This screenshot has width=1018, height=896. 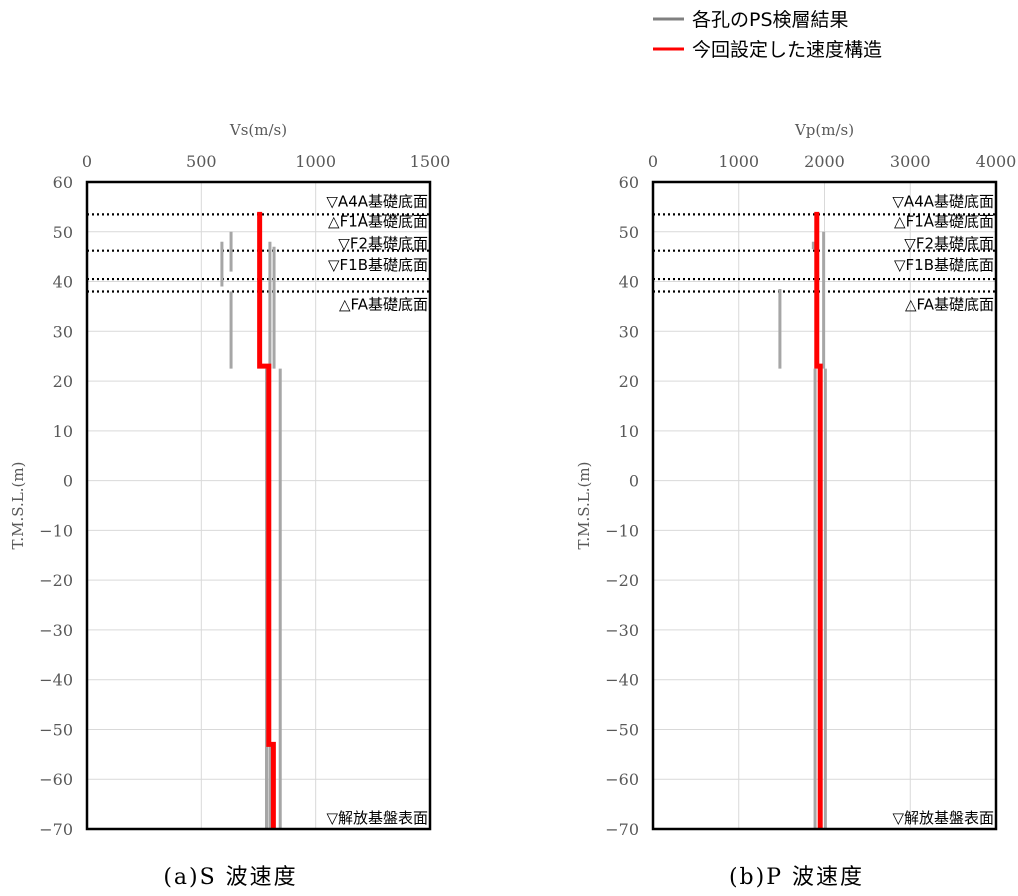 What do you see at coordinates (266, 161) in the screenshot?
I see `x-tick-labels: 0 500 1000 1500` at bounding box center [266, 161].